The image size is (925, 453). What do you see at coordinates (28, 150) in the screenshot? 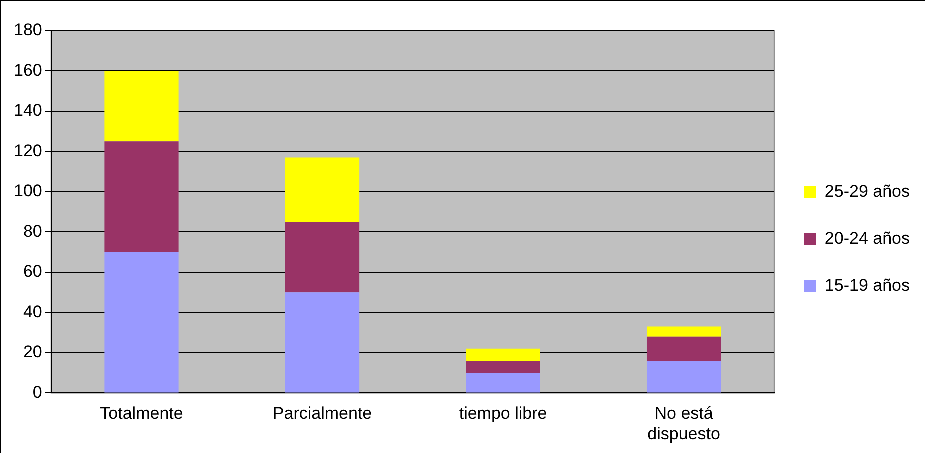
I see `y-tick-label: 120` at bounding box center [28, 150].